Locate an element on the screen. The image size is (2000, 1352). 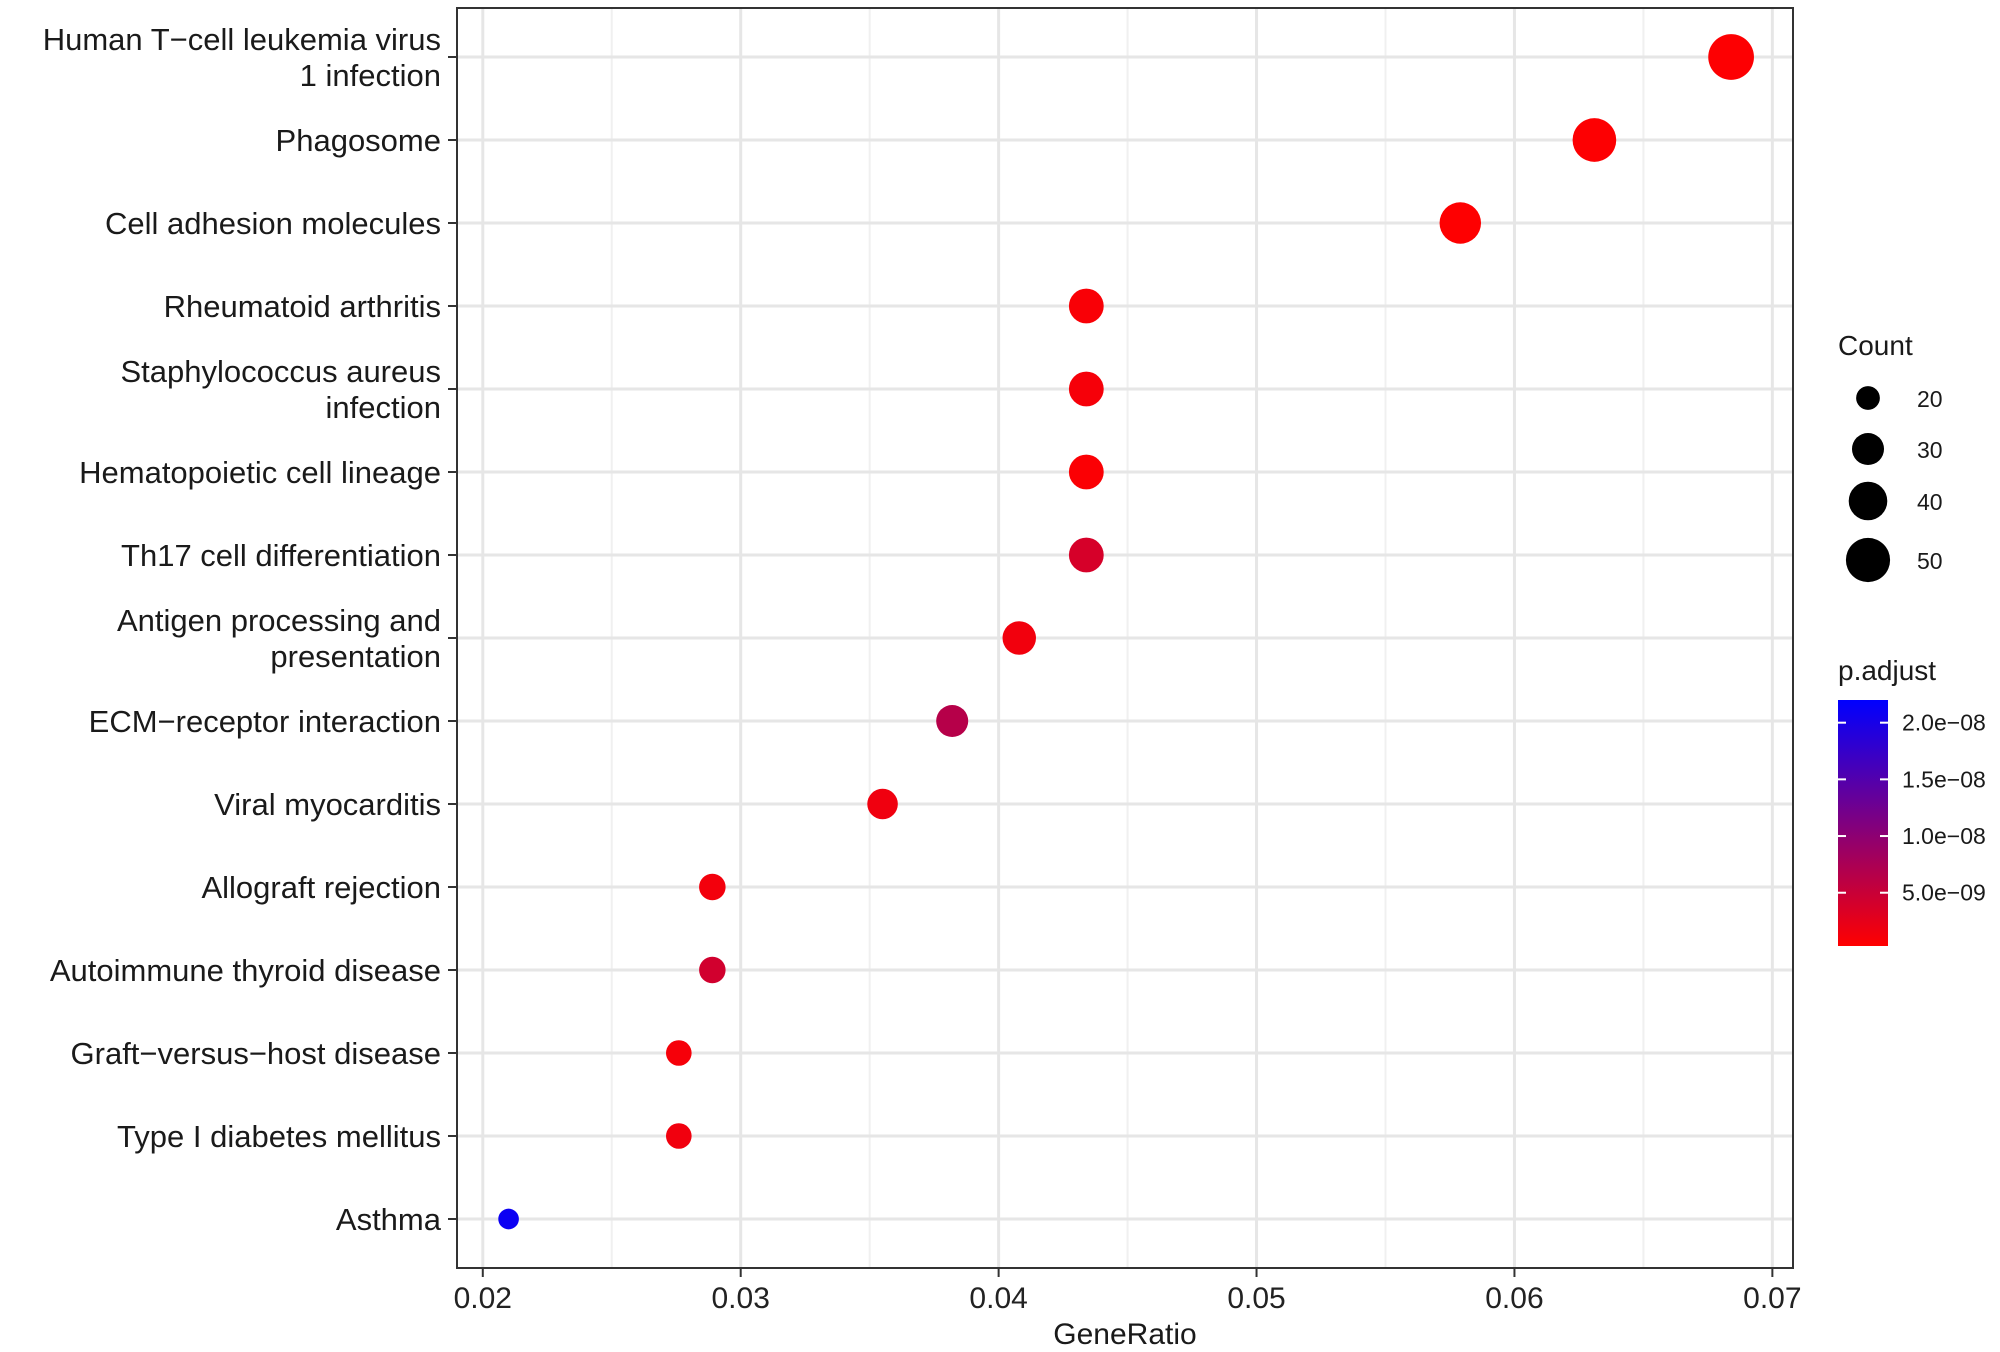
x-tick-label: 0.07 is located at coordinates (1772, 1298).